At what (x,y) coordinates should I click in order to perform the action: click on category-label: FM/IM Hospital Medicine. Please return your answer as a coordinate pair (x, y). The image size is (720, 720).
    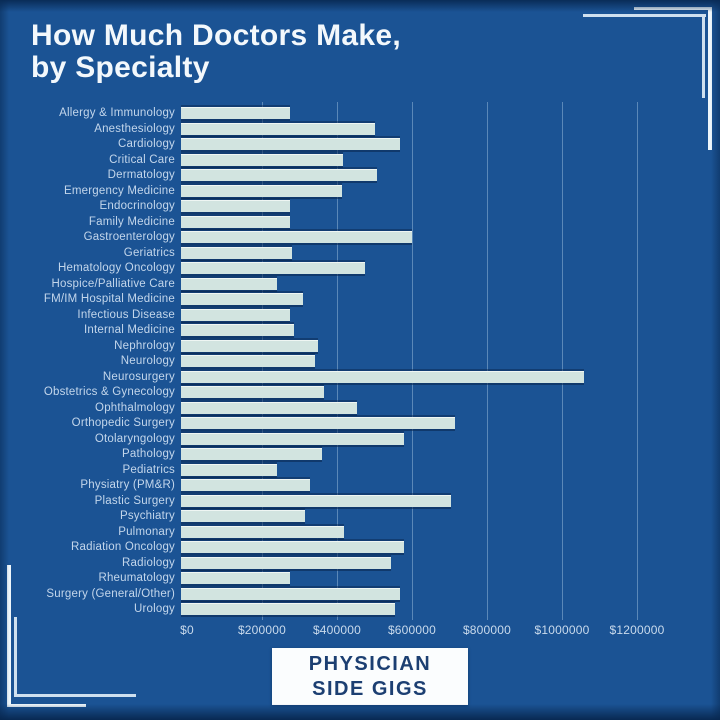
    Looking at the image, I should click on (109, 299).